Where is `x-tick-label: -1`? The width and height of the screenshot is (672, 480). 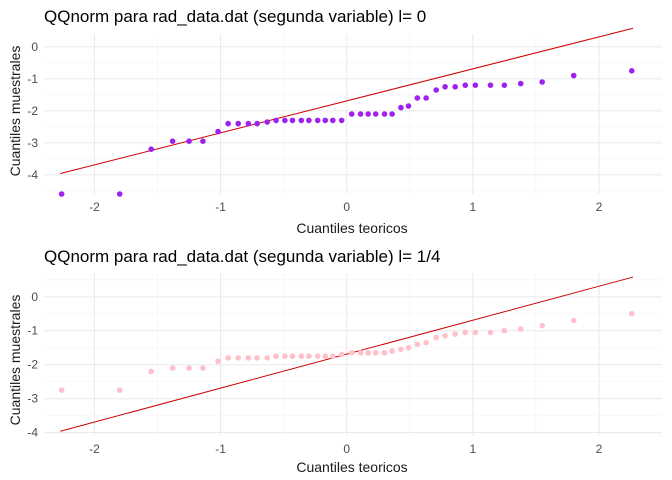
x-tick-label: -1 is located at coordinates (220, 449).